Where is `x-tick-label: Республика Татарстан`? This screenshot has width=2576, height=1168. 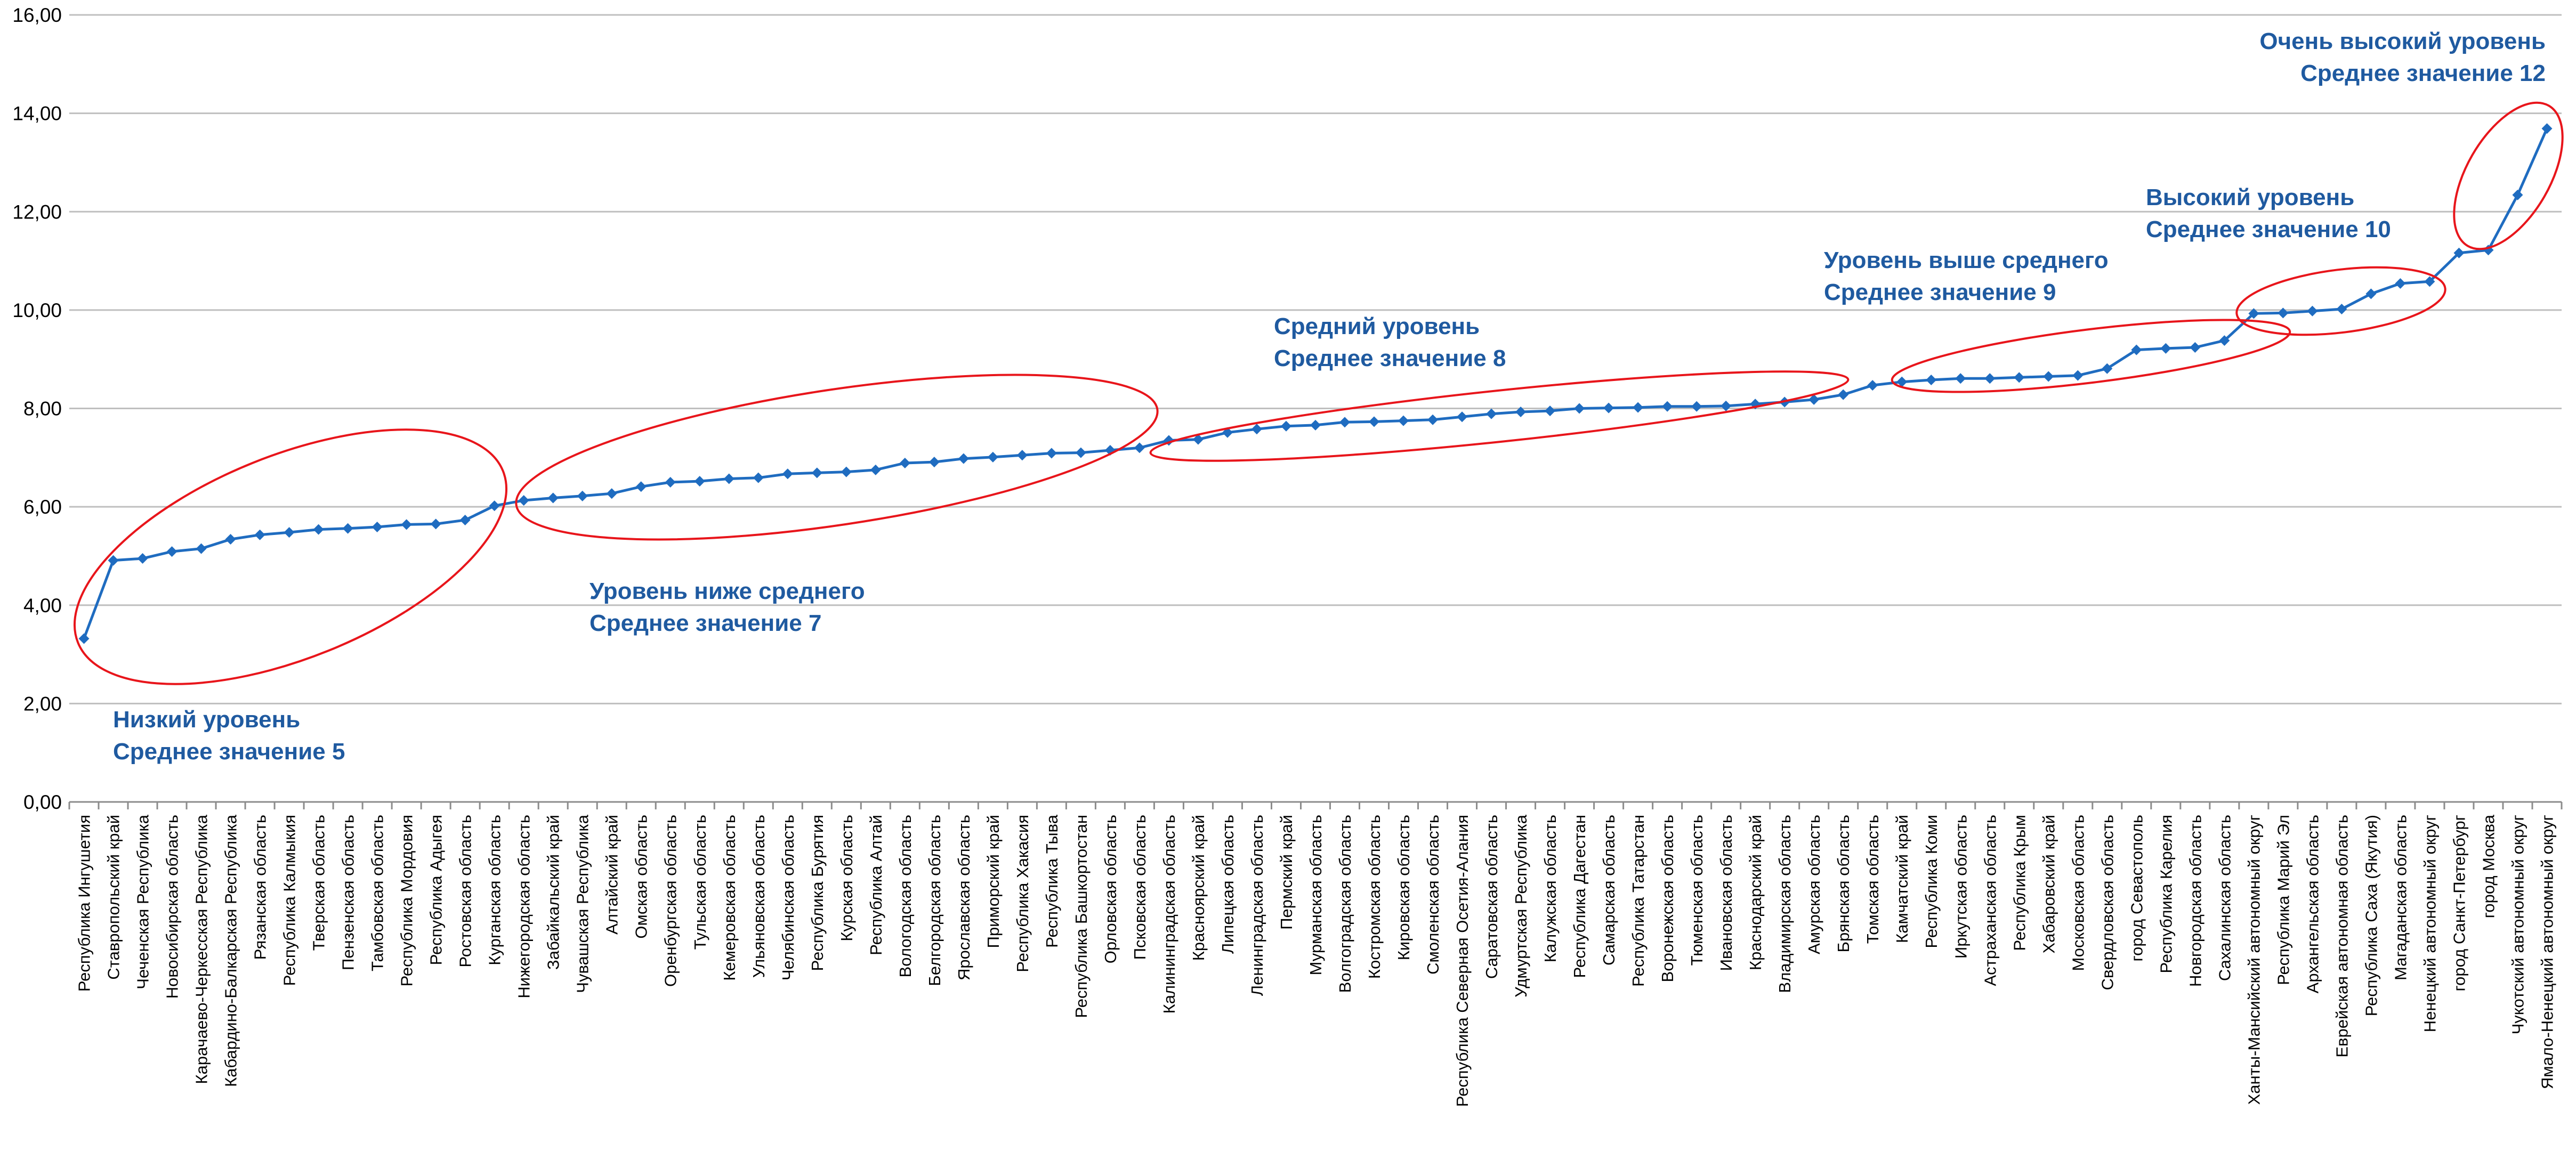 x-tick-label: Республика Татарстан is located at coordinates (1639, 901).